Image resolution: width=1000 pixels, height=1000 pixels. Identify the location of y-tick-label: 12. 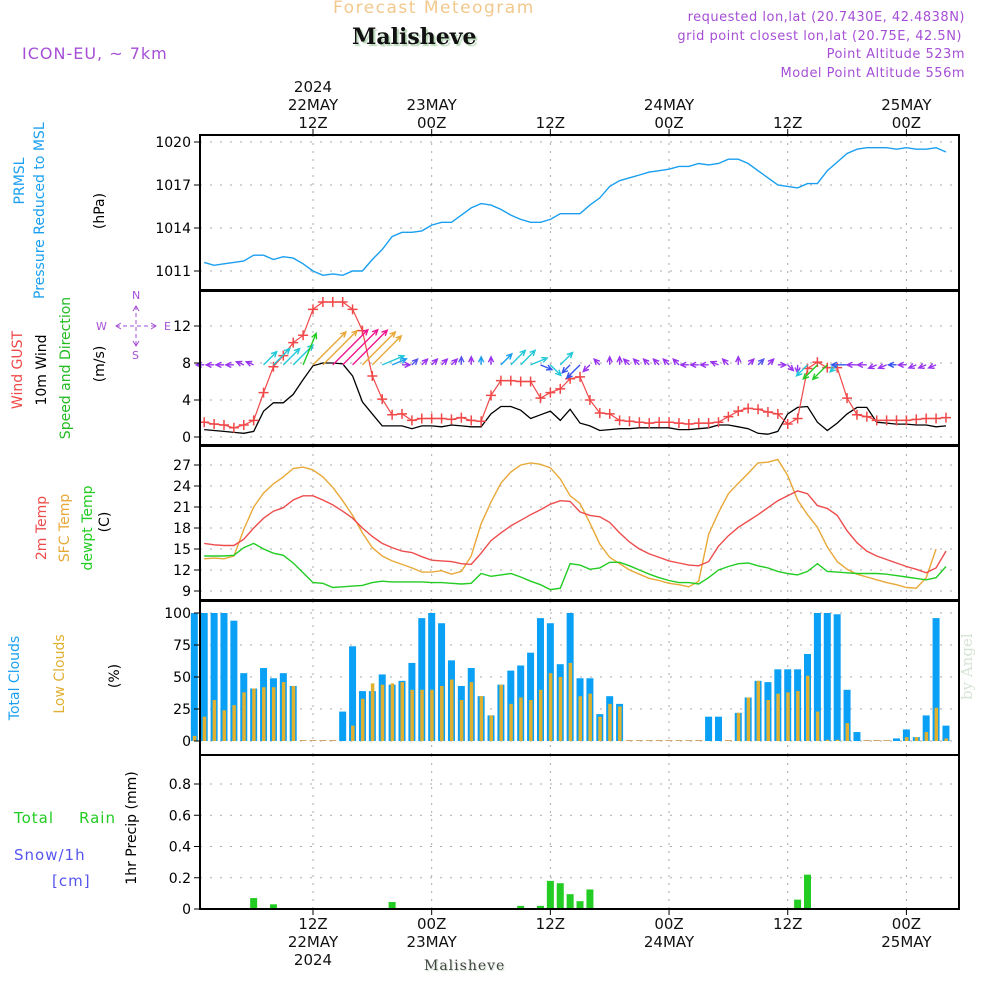
(182, 327).